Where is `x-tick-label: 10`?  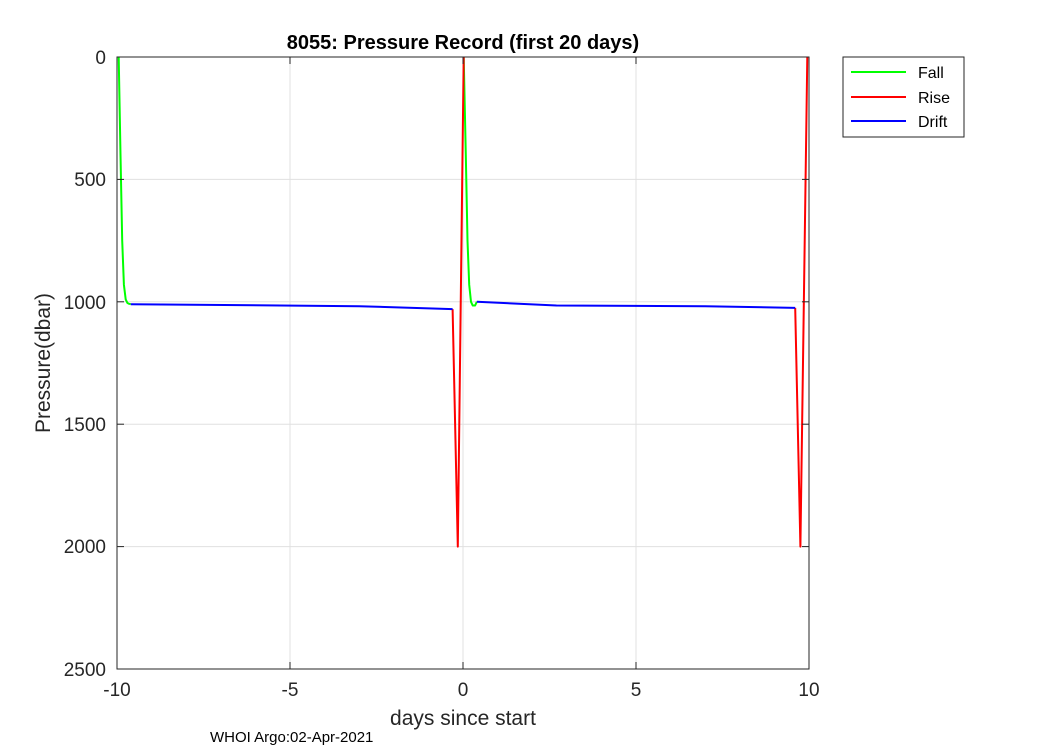
x-tick-label: 10 is located at coordinates (808, 690).